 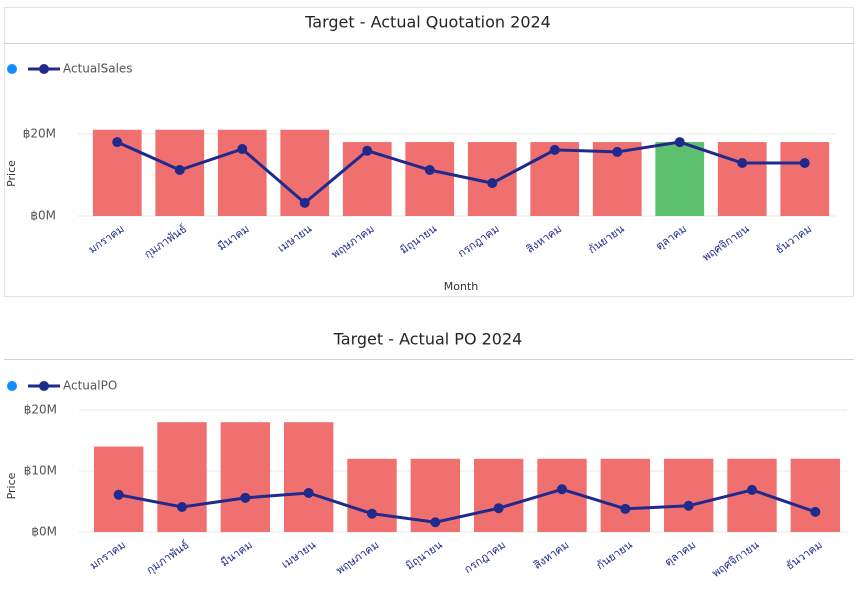 I want to click on legend-label: ActualPO, so click(x=90, y=386).